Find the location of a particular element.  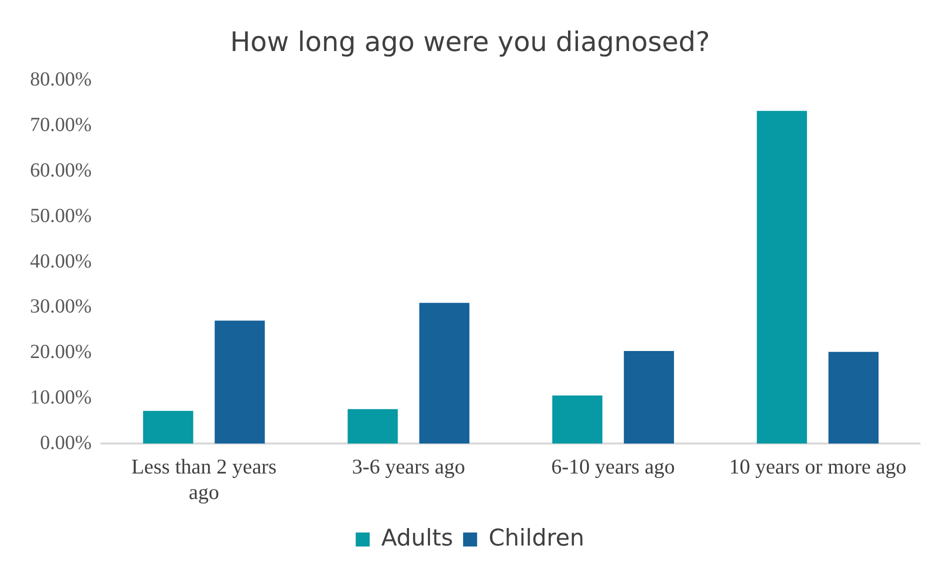

y-tick-label: 70.00% is located at coordinates (61, 125).